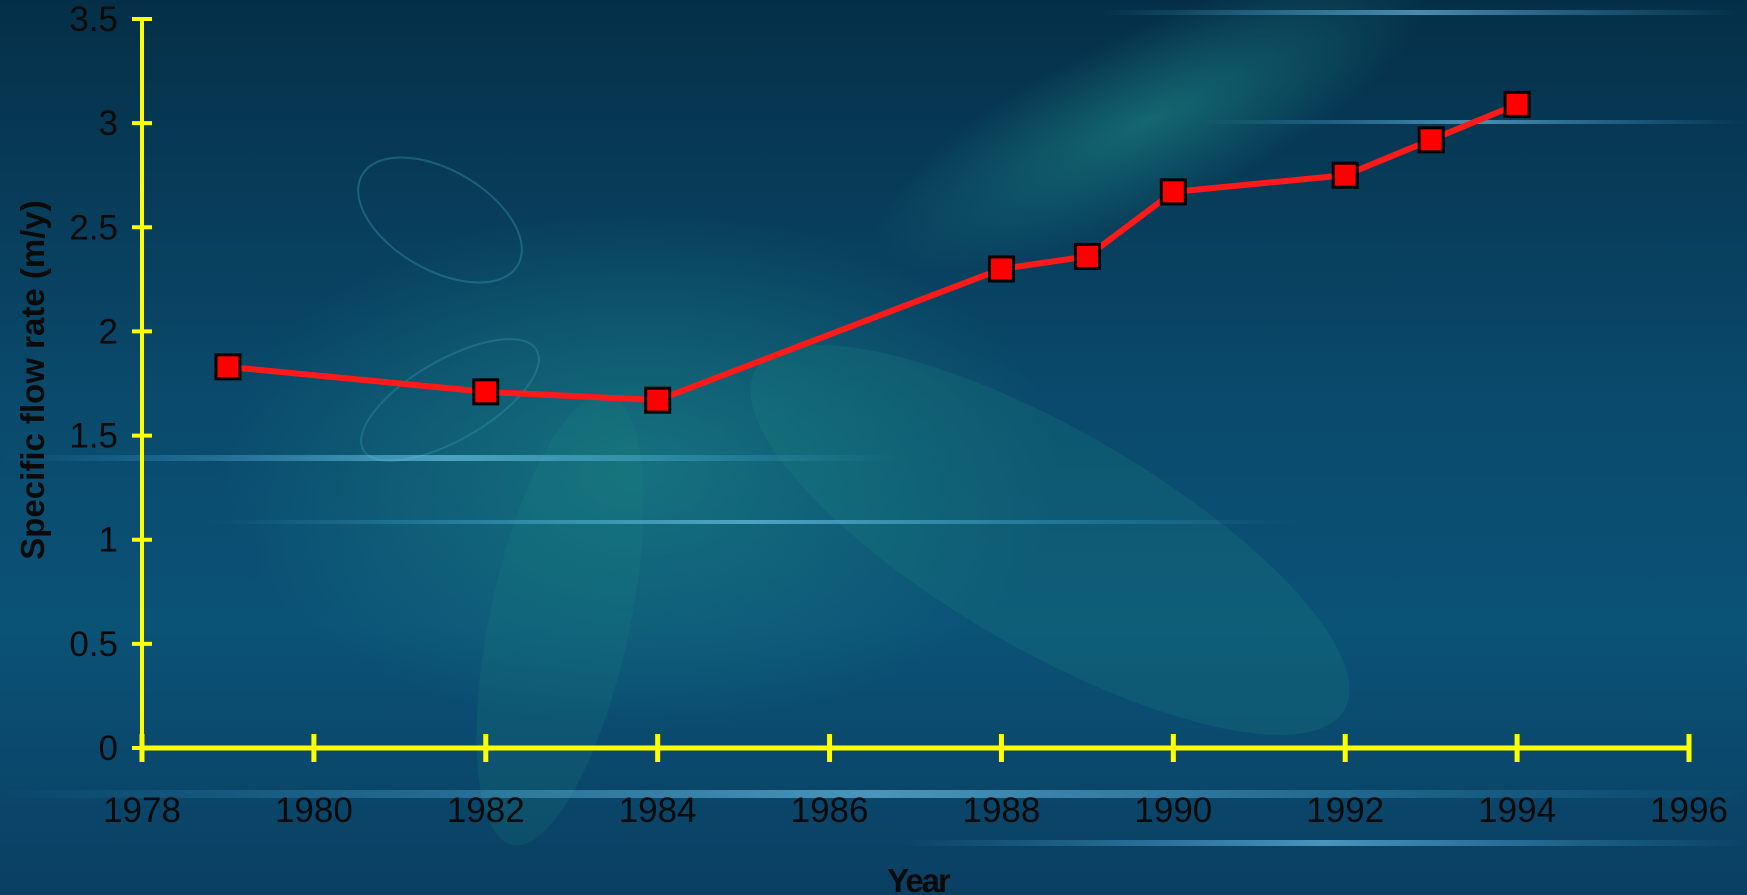  What do you see at coordinates (658, 810) in the screenshot?
I see `x-tick-label: 1984` at bounding box center [658, 810].